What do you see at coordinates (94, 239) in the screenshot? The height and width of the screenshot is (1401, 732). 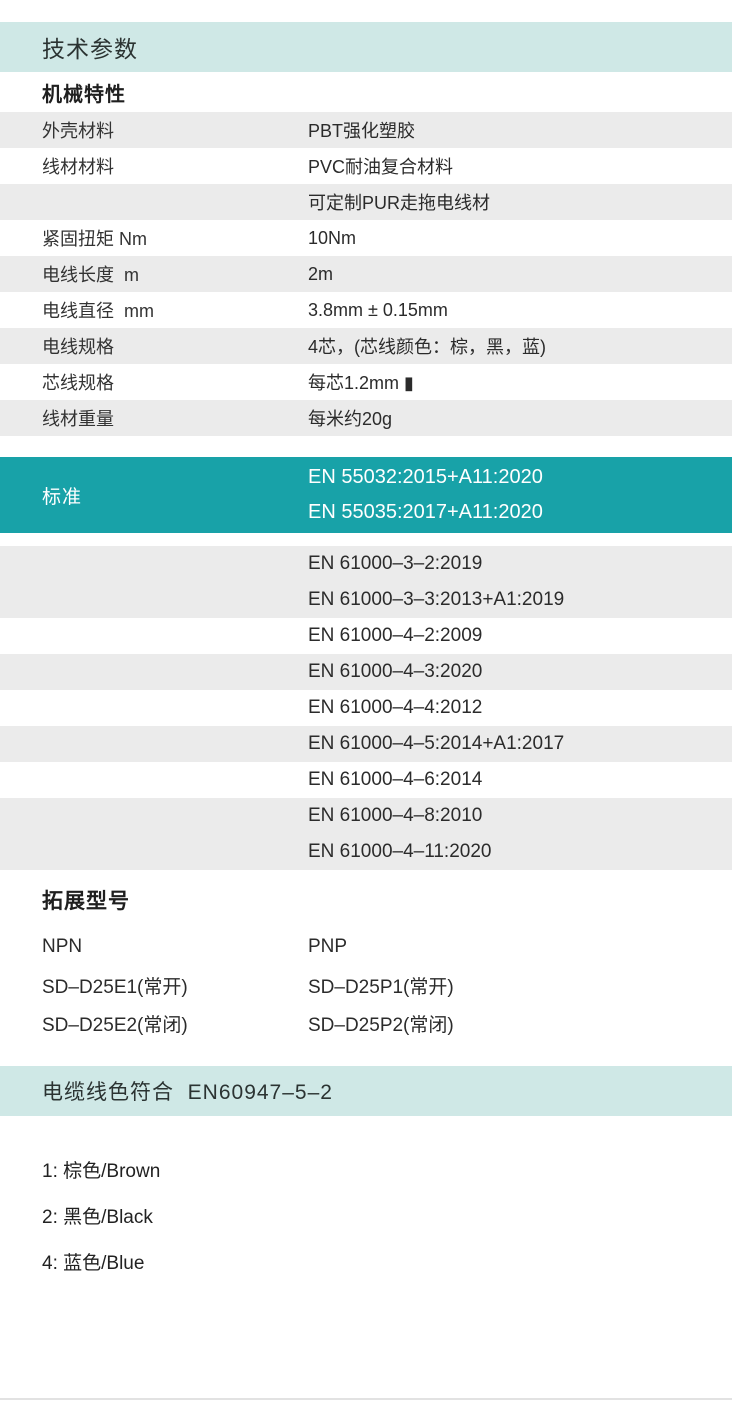 I see `spec-label: 紧固扭矩 Nm` at bounding box center [94, 239].